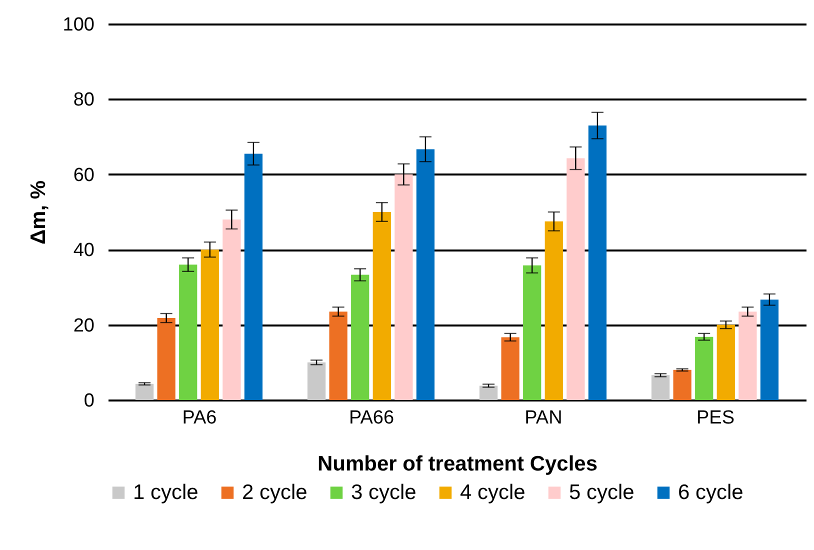 Image resolution: width=814 pixels, height=550 pixels. I want to click on y-tick-label: 60, so click(83, 175).